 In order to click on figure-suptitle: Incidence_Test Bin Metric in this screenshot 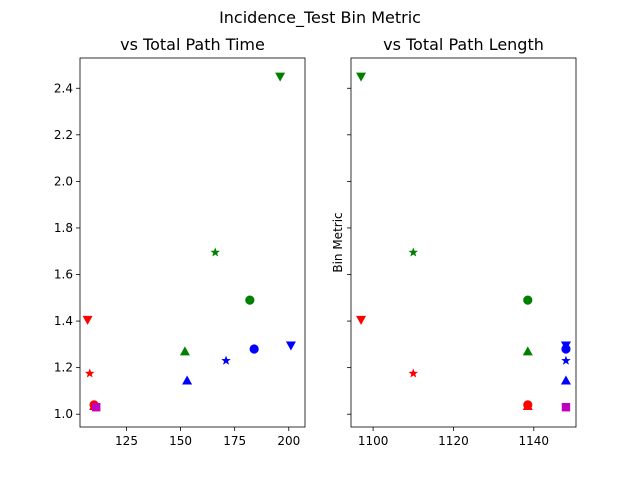, I will do `click(320, 18)`.